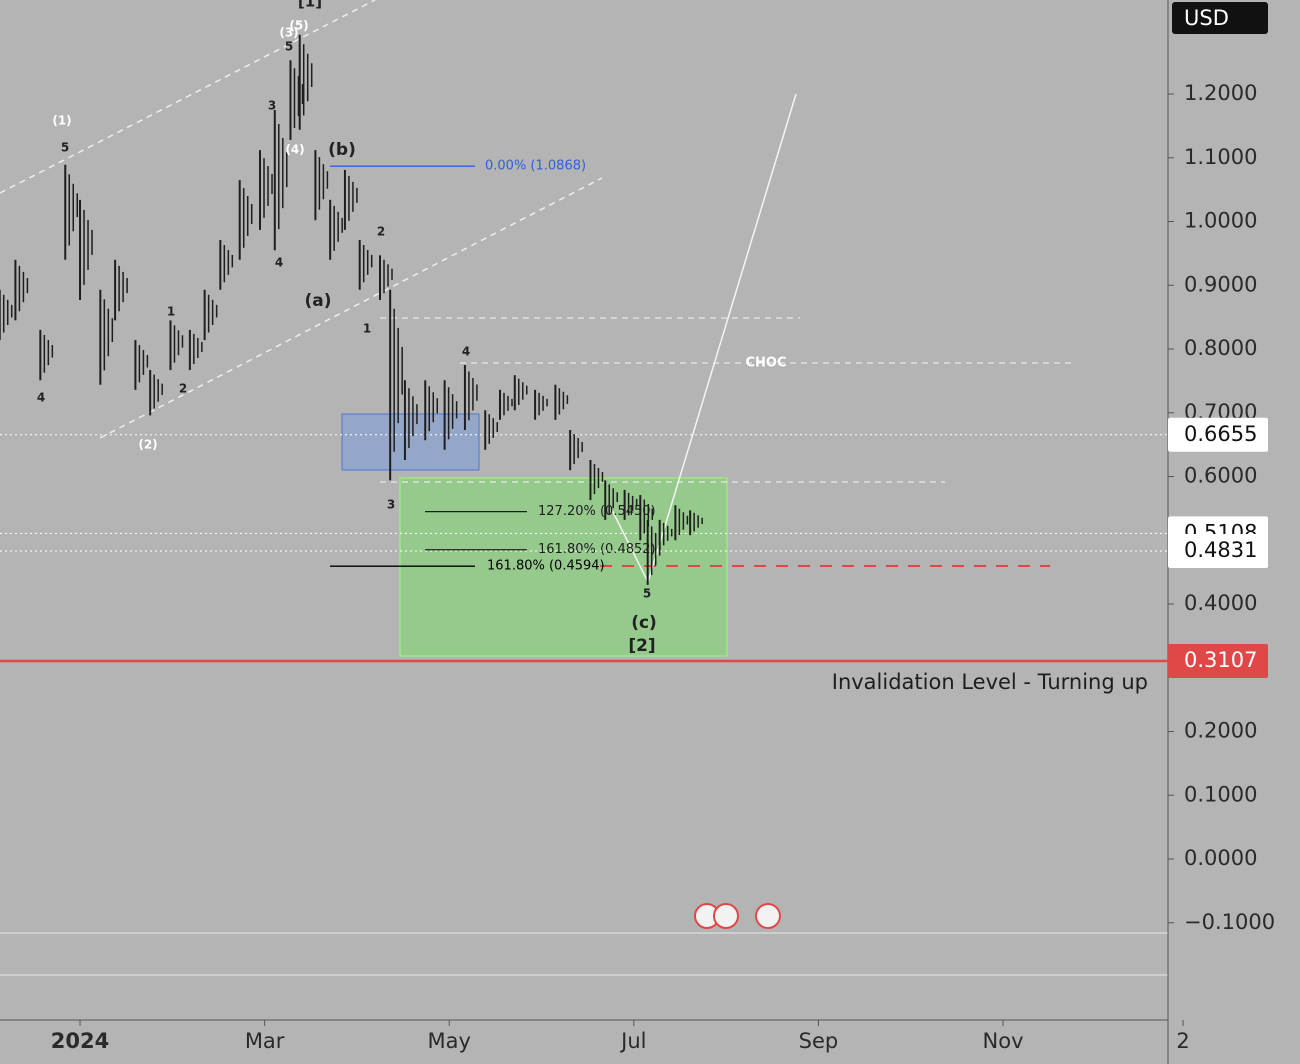 The image size is (1300, 1064). I want to click on event-icons, so click(737, 916).